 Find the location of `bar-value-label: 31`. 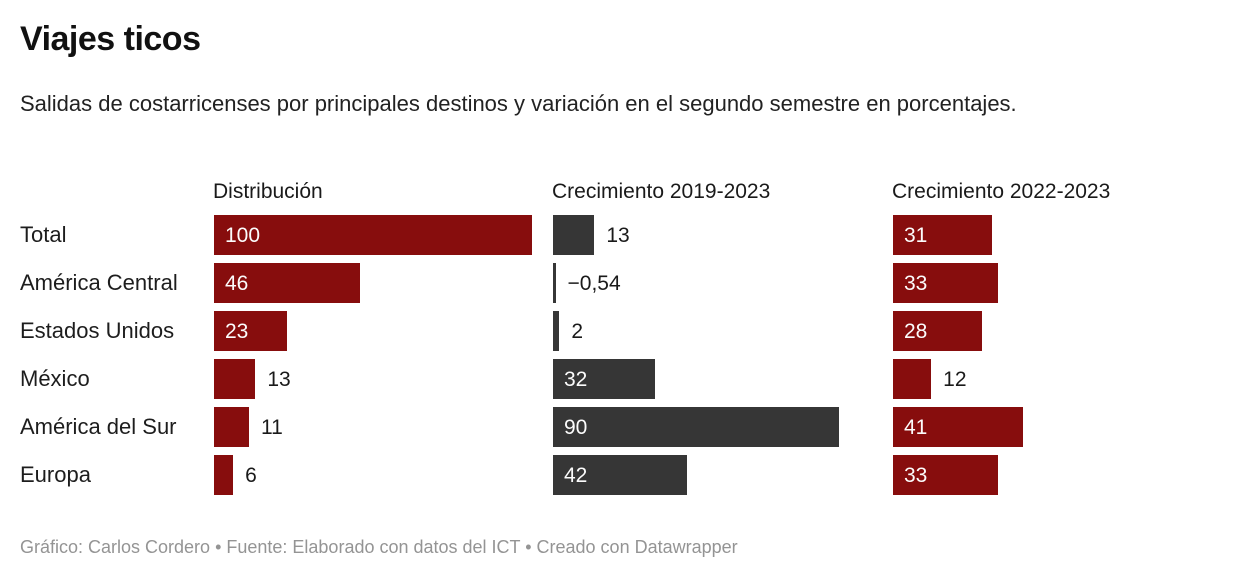

bar-value-label: 31 is located at coordinates (916, 235).